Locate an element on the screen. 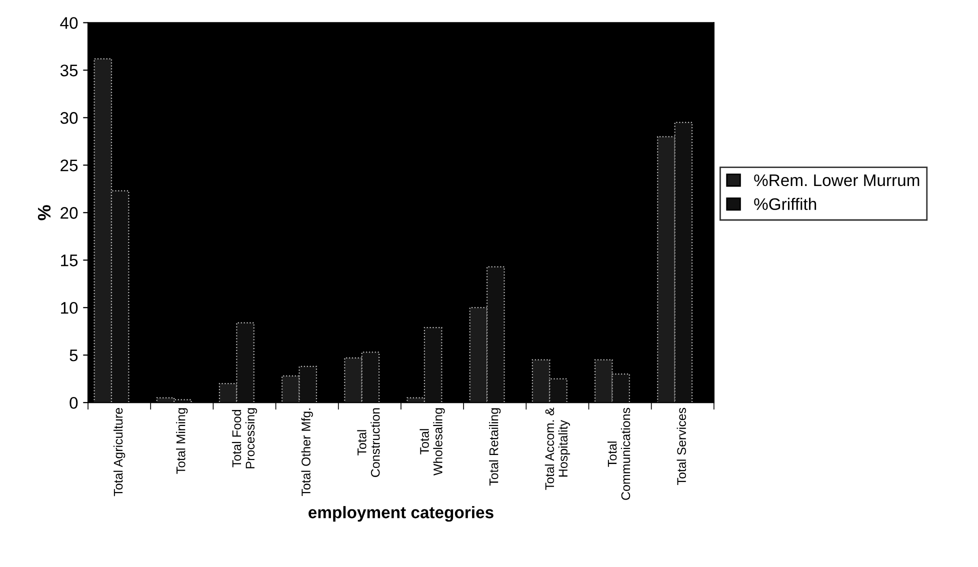  legend-label: %Griffith is located at coordinates (785, 204).